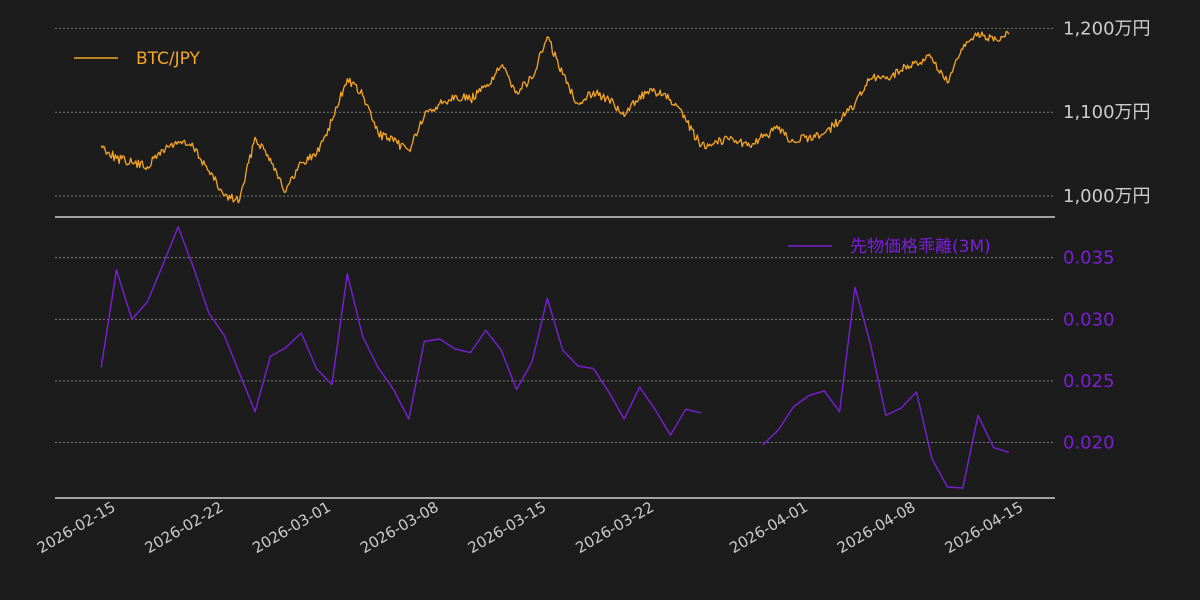 Image resolution: width=1200 pixels, height=600 pixels. I want to click on legend-basis: 先物価格乖離(3M), so click(889, 247).